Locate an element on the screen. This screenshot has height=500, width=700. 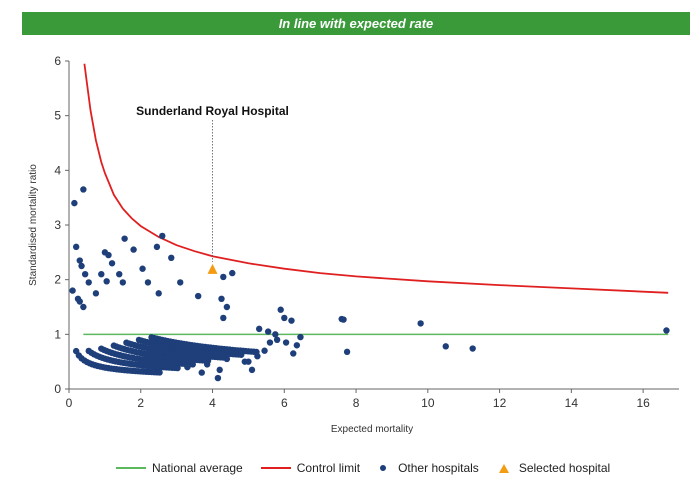
legend-other: Other hospitals is located at coordinates (428, 468).